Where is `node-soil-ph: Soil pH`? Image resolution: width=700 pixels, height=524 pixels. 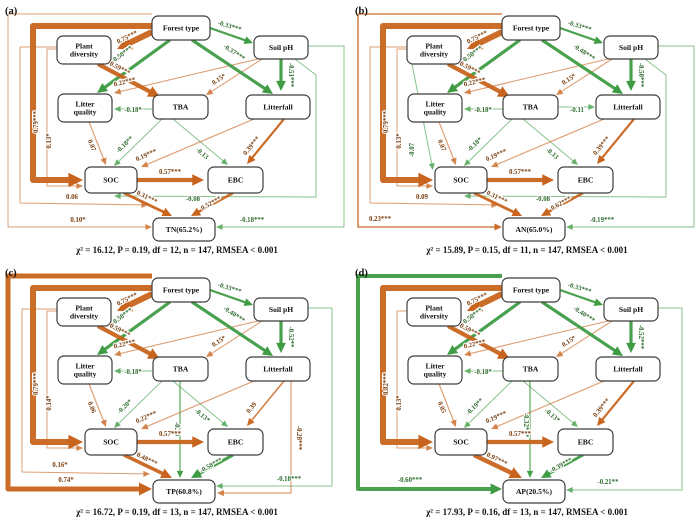 node-soil-ph: Soil pH is located at coordinates (631, 309).